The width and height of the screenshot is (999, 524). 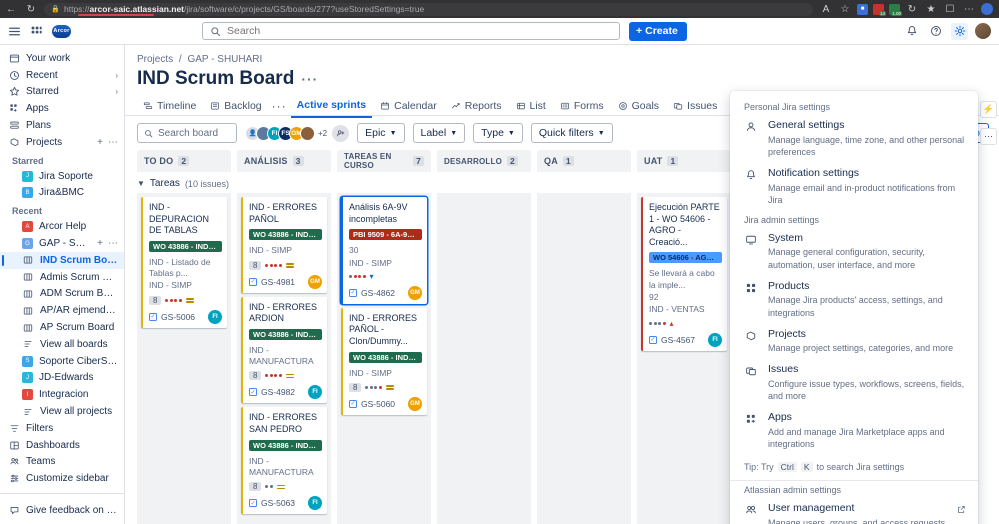 What do you see at coordinates (36, 31) in the screenshot?
I see `app-switcher-icon` at bounding box center [36, 31].